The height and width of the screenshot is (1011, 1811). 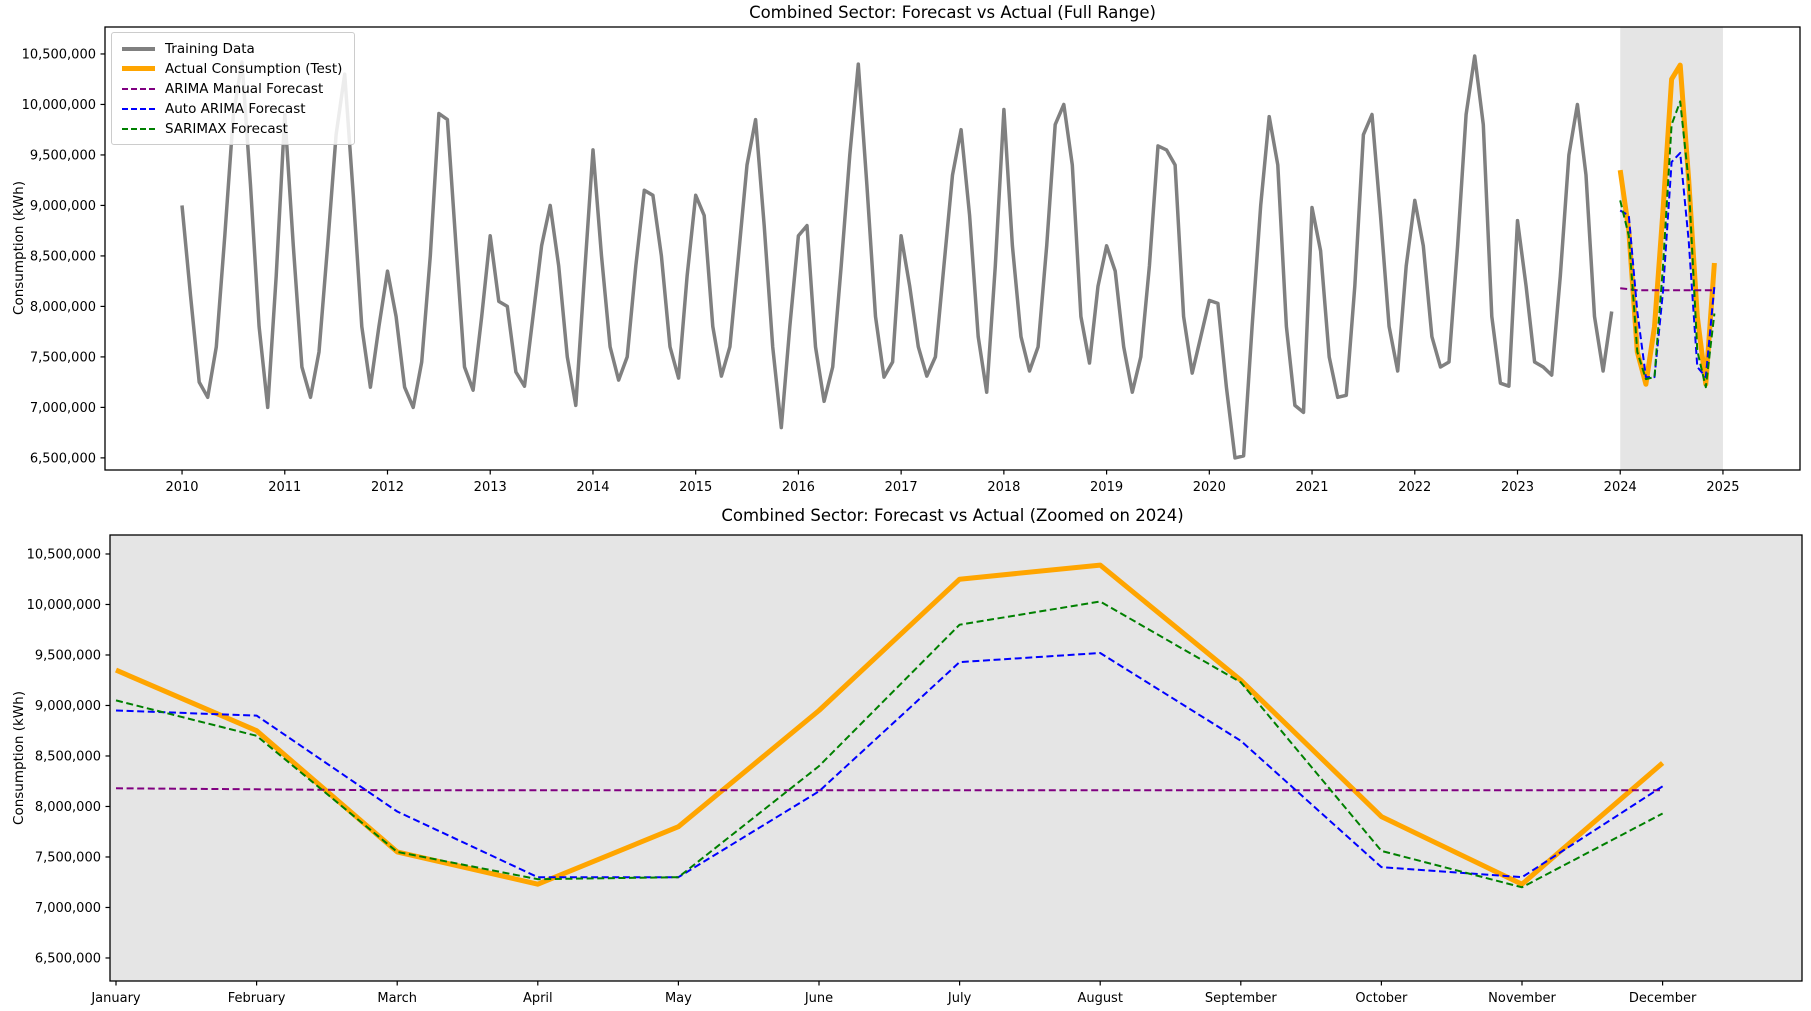 I want to click on top-y-tick-label: 10,000,000, so click(x=59, y=105).